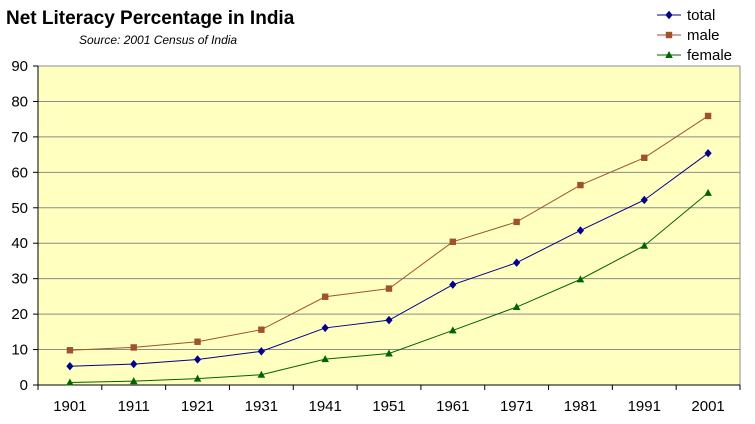 Image resolution: width=755 pixels, height=424 pixels. Describe the element at coordinates (324, 406) in the screenshot. I see `x-tick-label: 1941` at that location.